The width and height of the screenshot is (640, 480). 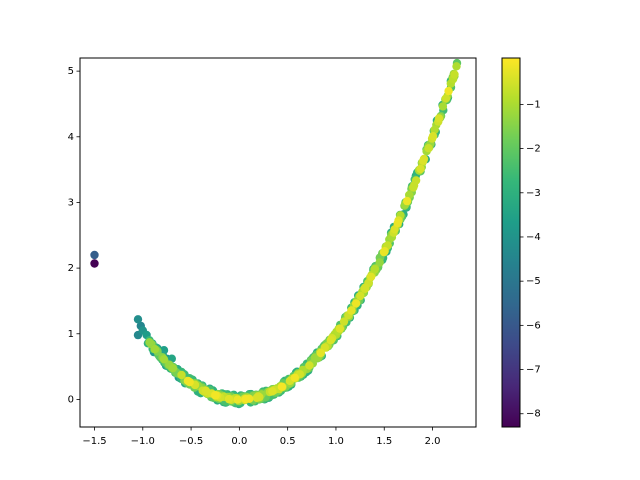 I want to click on x-tick-label: −1.5, so click(x=94, y=441).